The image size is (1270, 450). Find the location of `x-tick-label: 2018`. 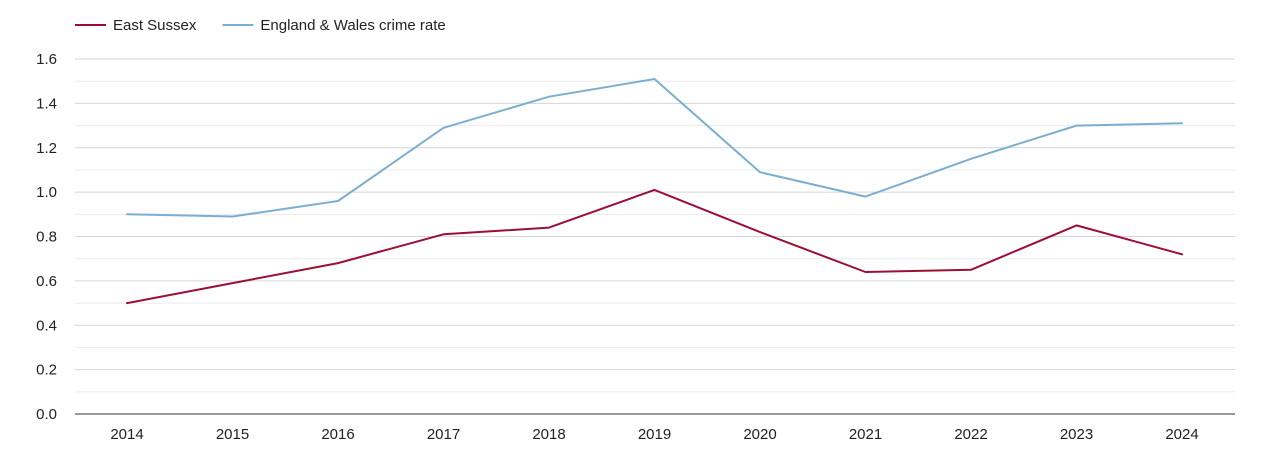

x-tick-label: 2018 is located at coordinates (548, 434).